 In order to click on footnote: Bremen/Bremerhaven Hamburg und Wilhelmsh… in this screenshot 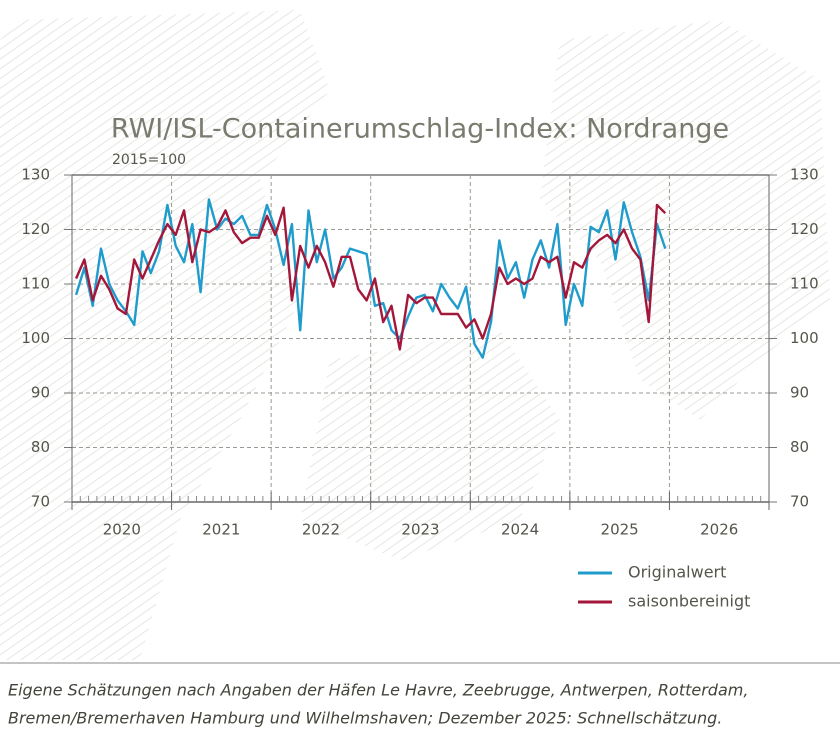, I will do `click(365, 718)`.